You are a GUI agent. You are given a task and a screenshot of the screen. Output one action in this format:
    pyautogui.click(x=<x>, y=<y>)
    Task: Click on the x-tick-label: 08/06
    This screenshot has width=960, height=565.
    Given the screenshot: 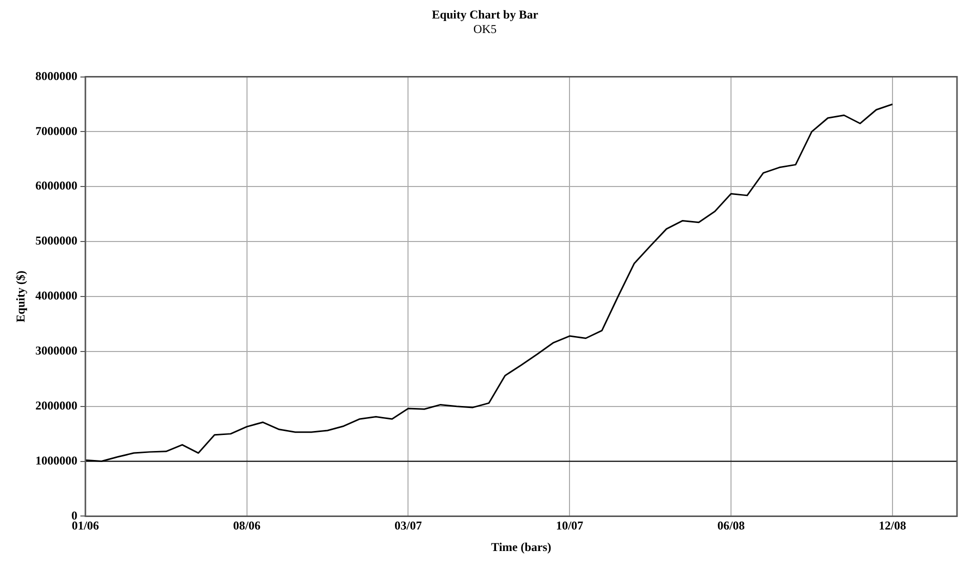 What is the action you would take?
    pyautogui.click(x=246, y=525)
    